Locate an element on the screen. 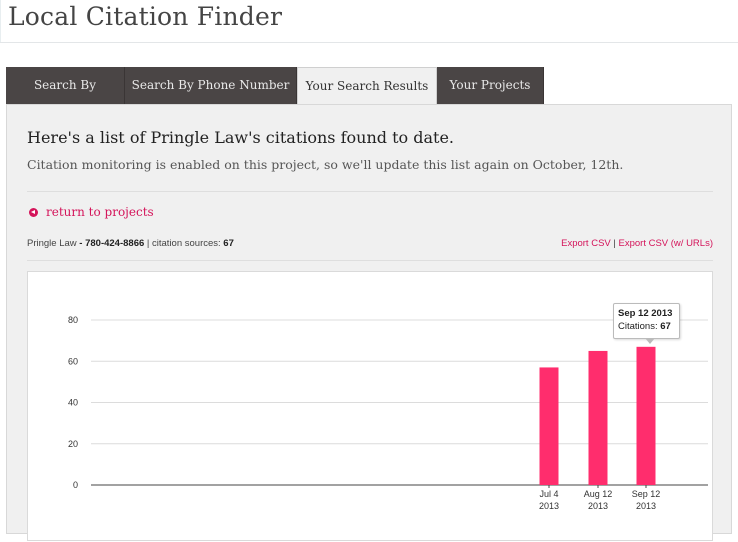 The image size is (738, 542). export-csv-link: Export CSV is located at coordinates (586, 243).